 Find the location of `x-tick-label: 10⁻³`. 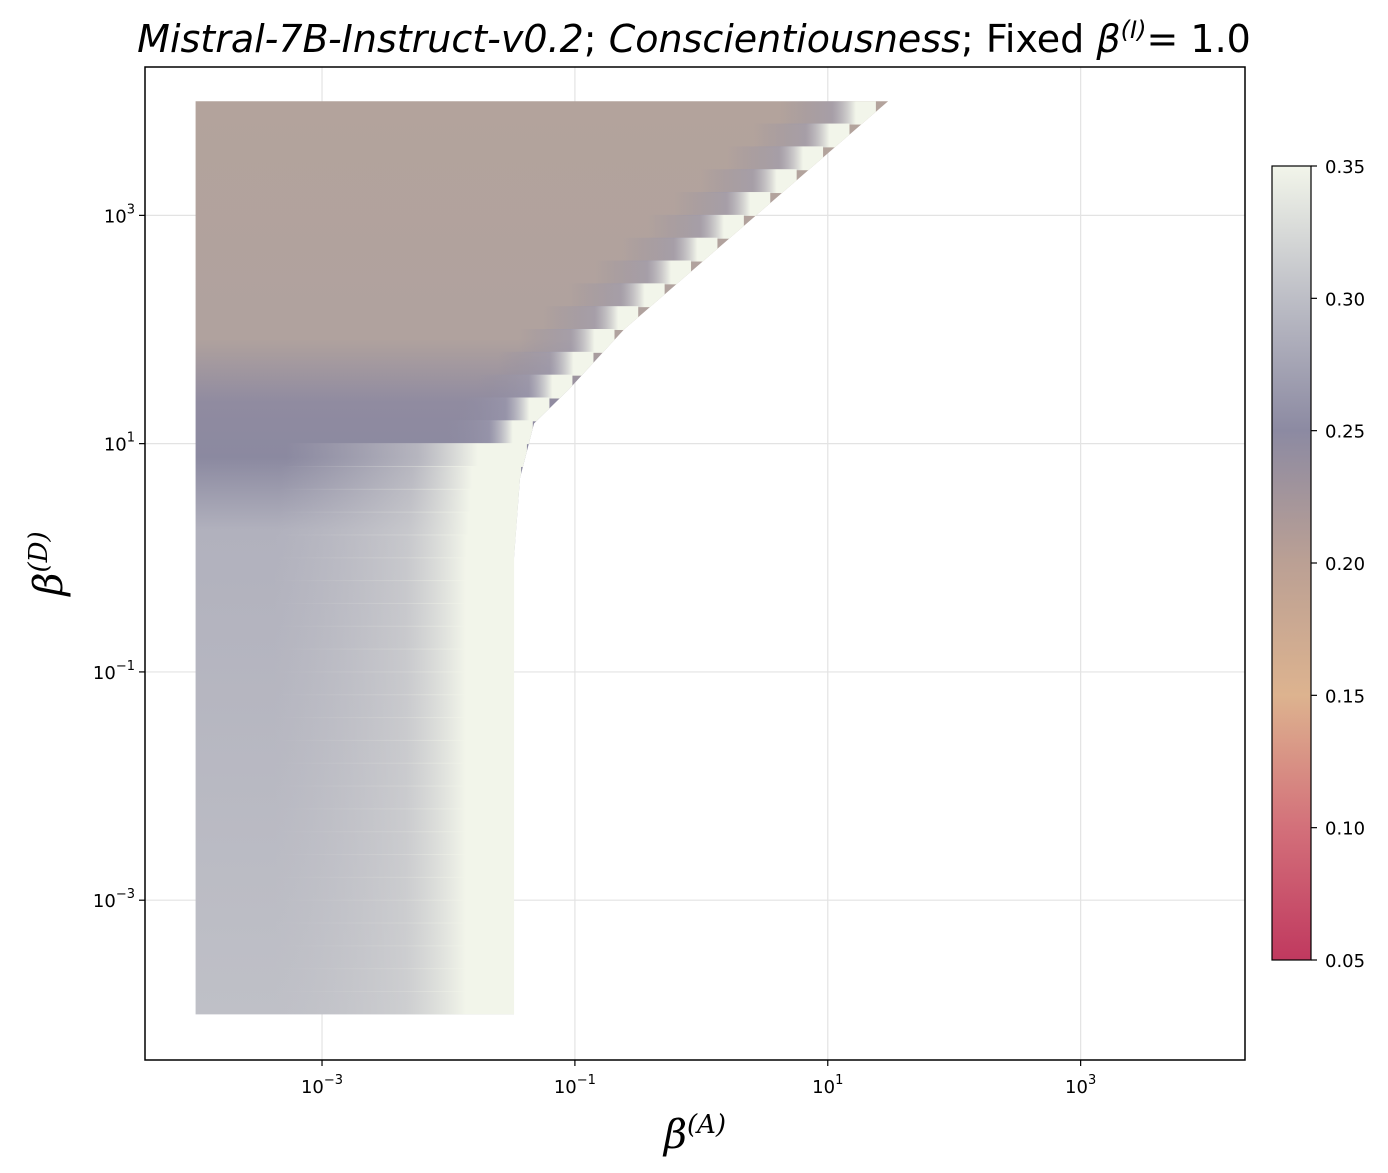

x-tick-label: 10⁻³ is located at coordinates (322, 1085).